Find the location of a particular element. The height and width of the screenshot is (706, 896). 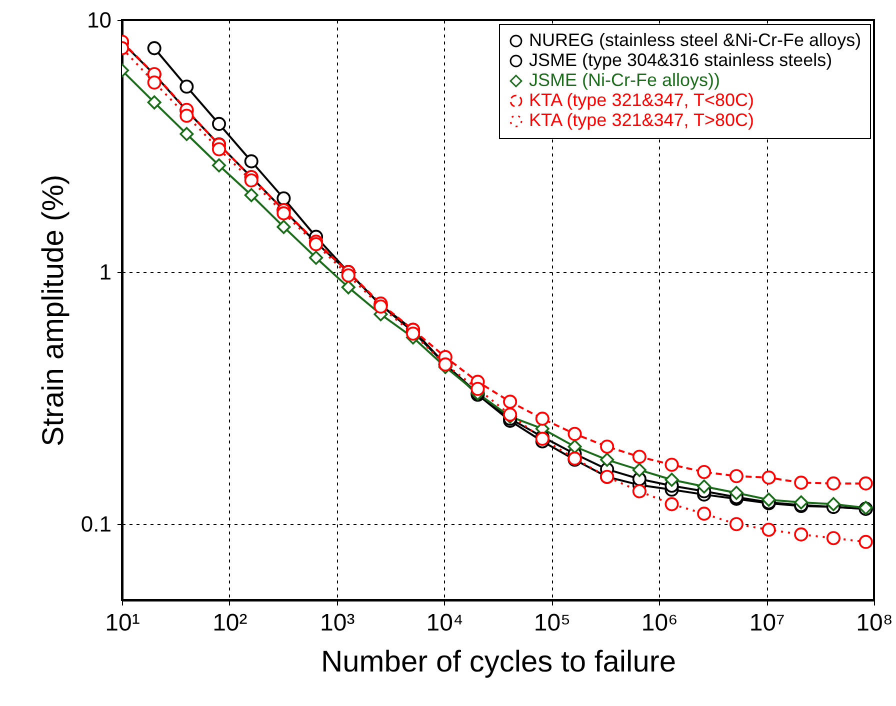

x-tick-label: 10³ is located at coordinates (337, 623).